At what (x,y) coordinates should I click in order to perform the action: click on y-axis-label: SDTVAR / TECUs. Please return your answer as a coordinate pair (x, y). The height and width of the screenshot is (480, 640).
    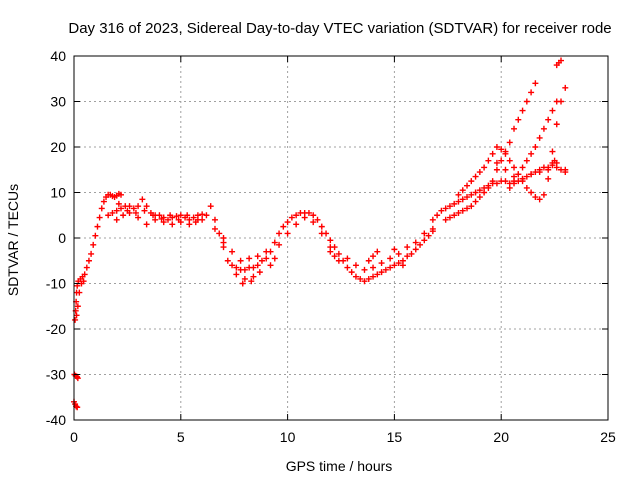
    Looking at the image, I should click on (13, 240).